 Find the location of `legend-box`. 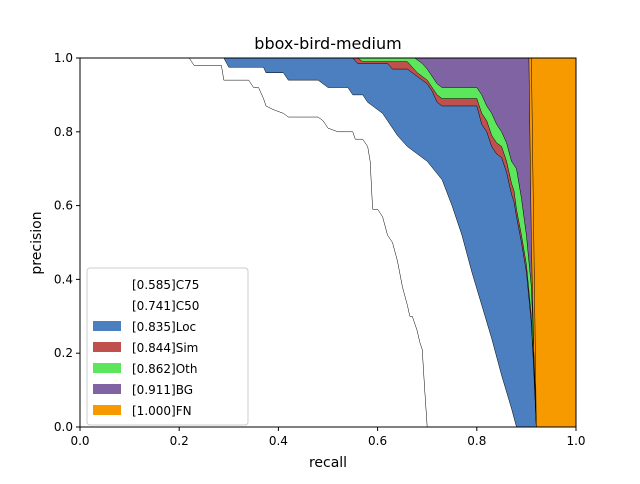

legend-box is located at coordinates (167, 346).